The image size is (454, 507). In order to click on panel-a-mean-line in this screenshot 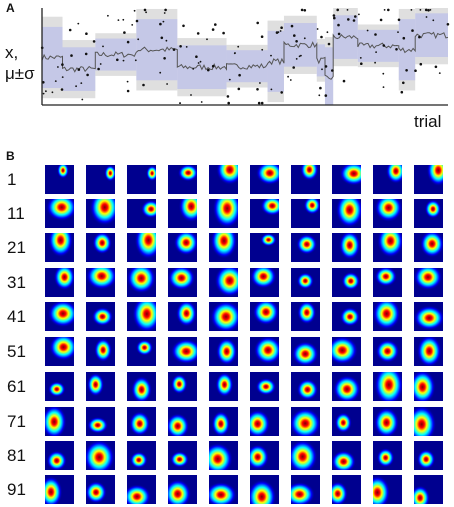, I will do `click(245, 55)`.